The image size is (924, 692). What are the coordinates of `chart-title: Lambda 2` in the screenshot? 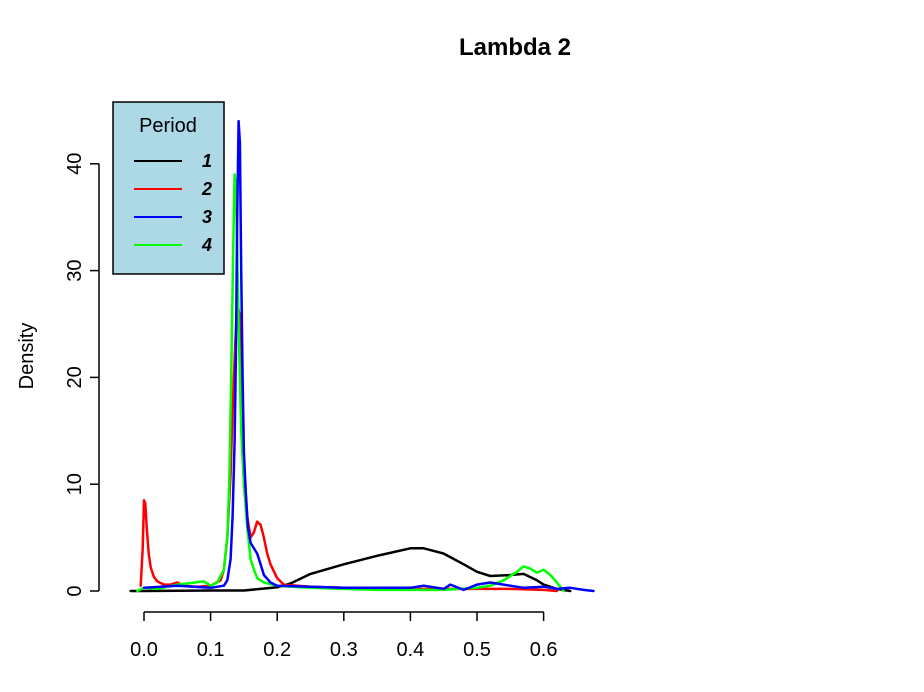 It's located at (515, 47).